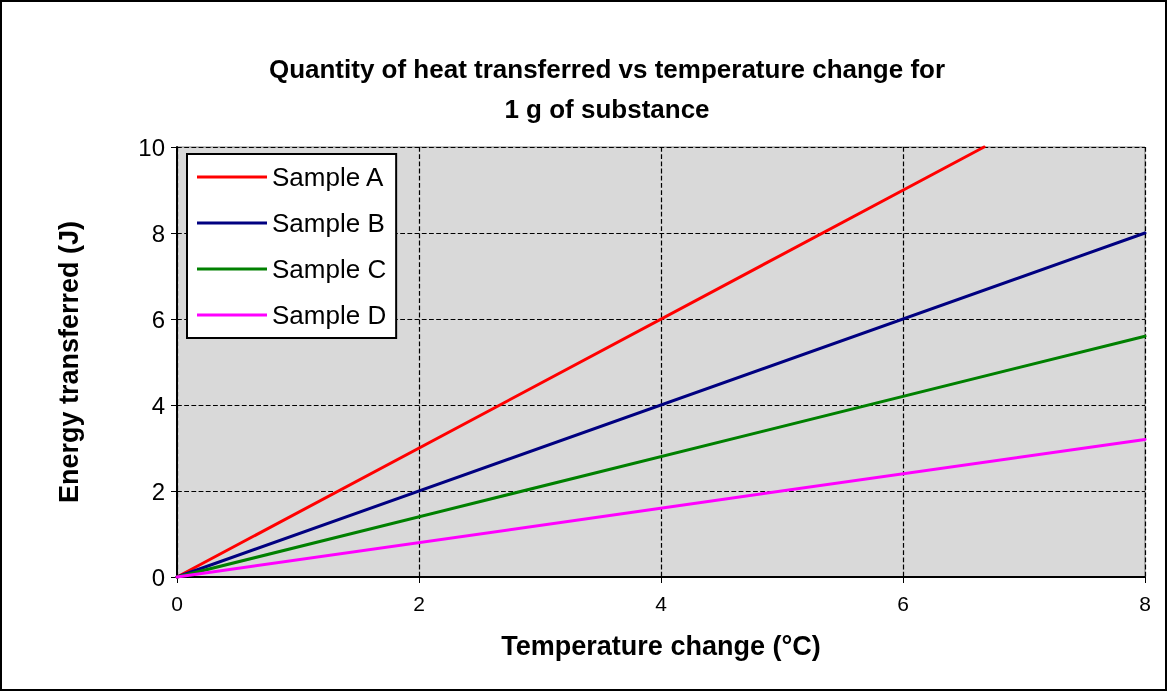 This screenshot has width=1167, height=691. I want to click on x-tick-label: 0, so click(177, 603).